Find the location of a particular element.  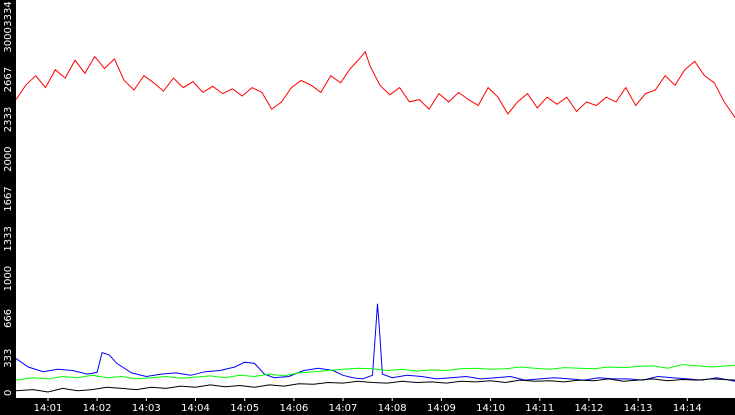

y-tick-label: 0 is located at coordinates (8, 393).